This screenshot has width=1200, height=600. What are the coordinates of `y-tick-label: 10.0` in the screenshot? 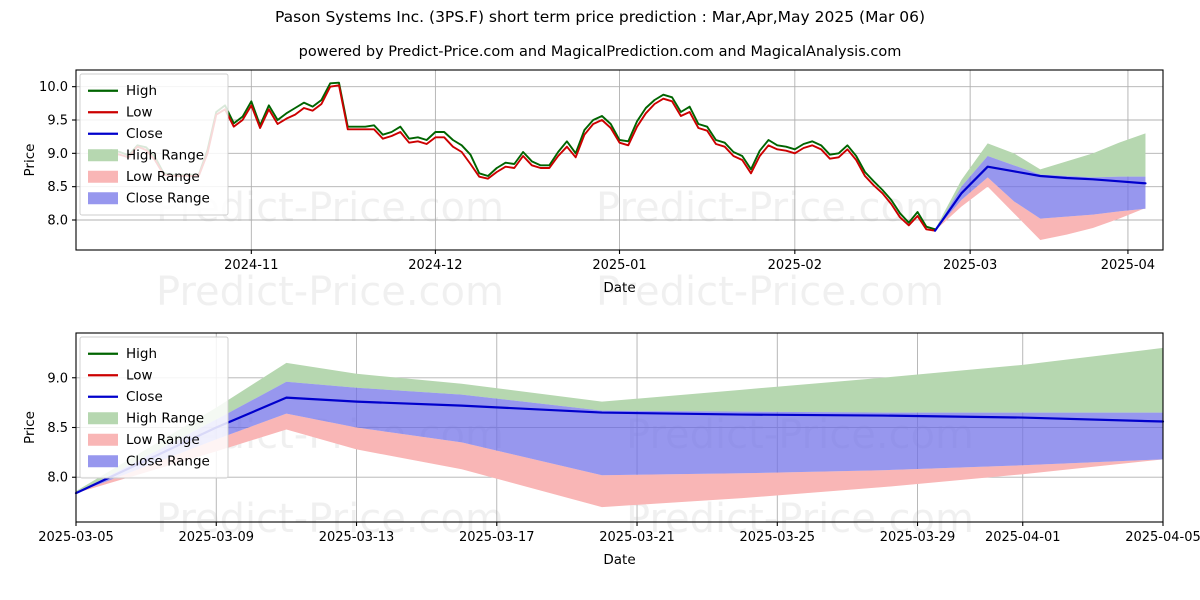 It's located at (53, 87).